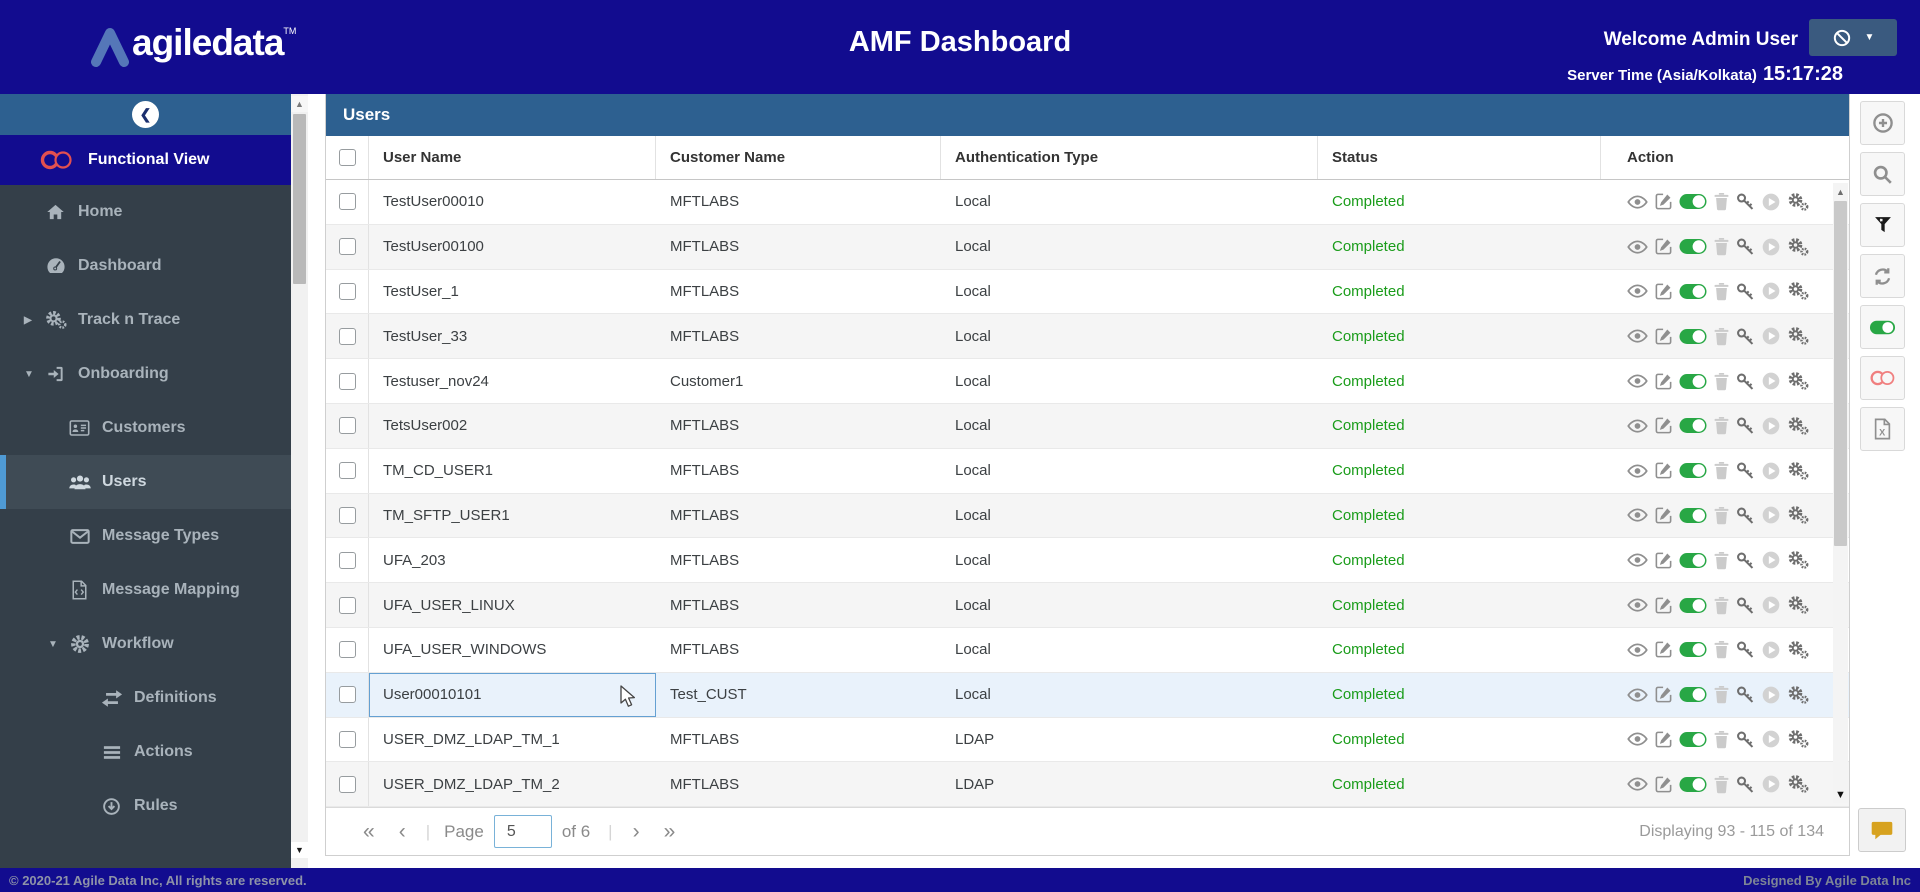 The height and width of the screenshot is (892, 1920). I want to click on sidebar-item-customers: Customers, so click(145, 428).